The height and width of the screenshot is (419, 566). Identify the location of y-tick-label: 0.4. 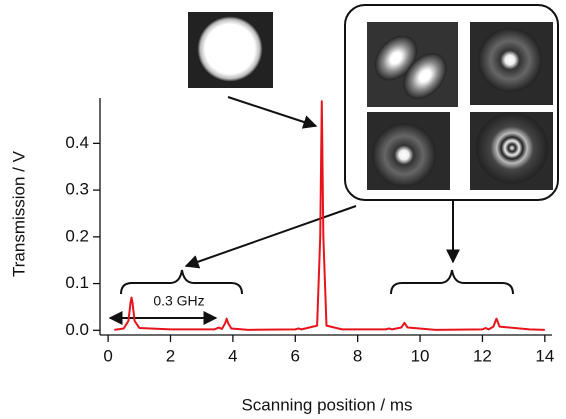
(77, 142).